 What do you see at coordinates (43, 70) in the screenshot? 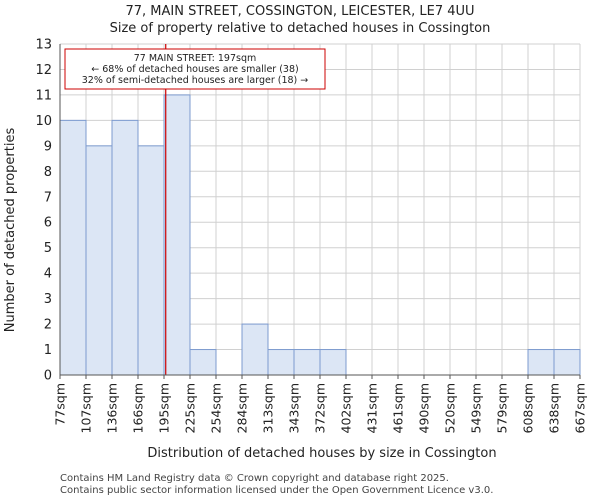
I see `y-tick-label: 12` at bounding box center [43, 70].